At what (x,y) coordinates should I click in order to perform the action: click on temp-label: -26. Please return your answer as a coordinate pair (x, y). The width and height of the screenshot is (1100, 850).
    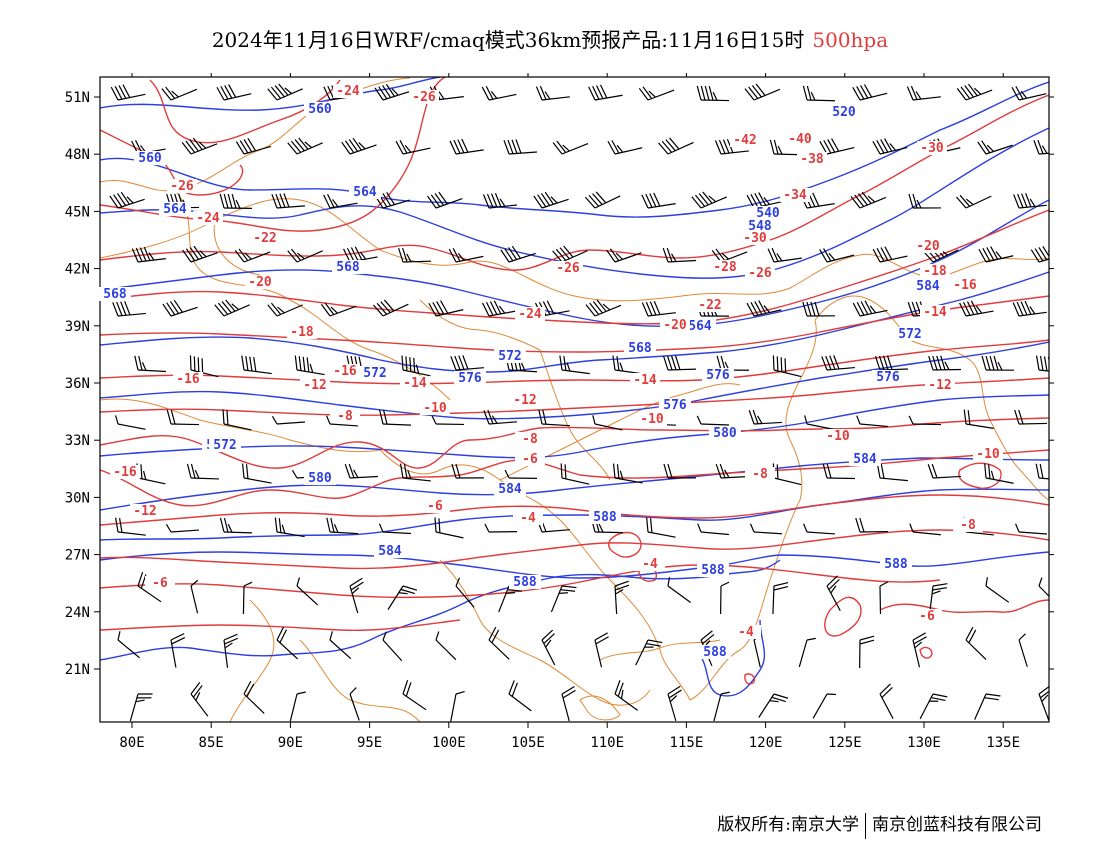
    Looking at the image, I should click on (424, 97).